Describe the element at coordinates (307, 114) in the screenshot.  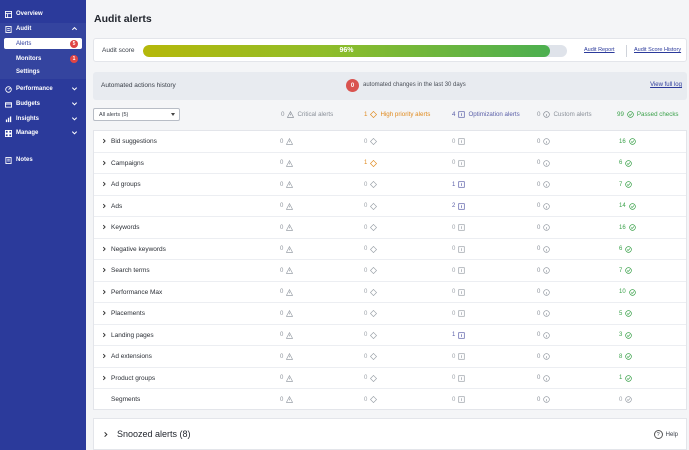
I see `header-critical: 0 Critical alerts` at that location.